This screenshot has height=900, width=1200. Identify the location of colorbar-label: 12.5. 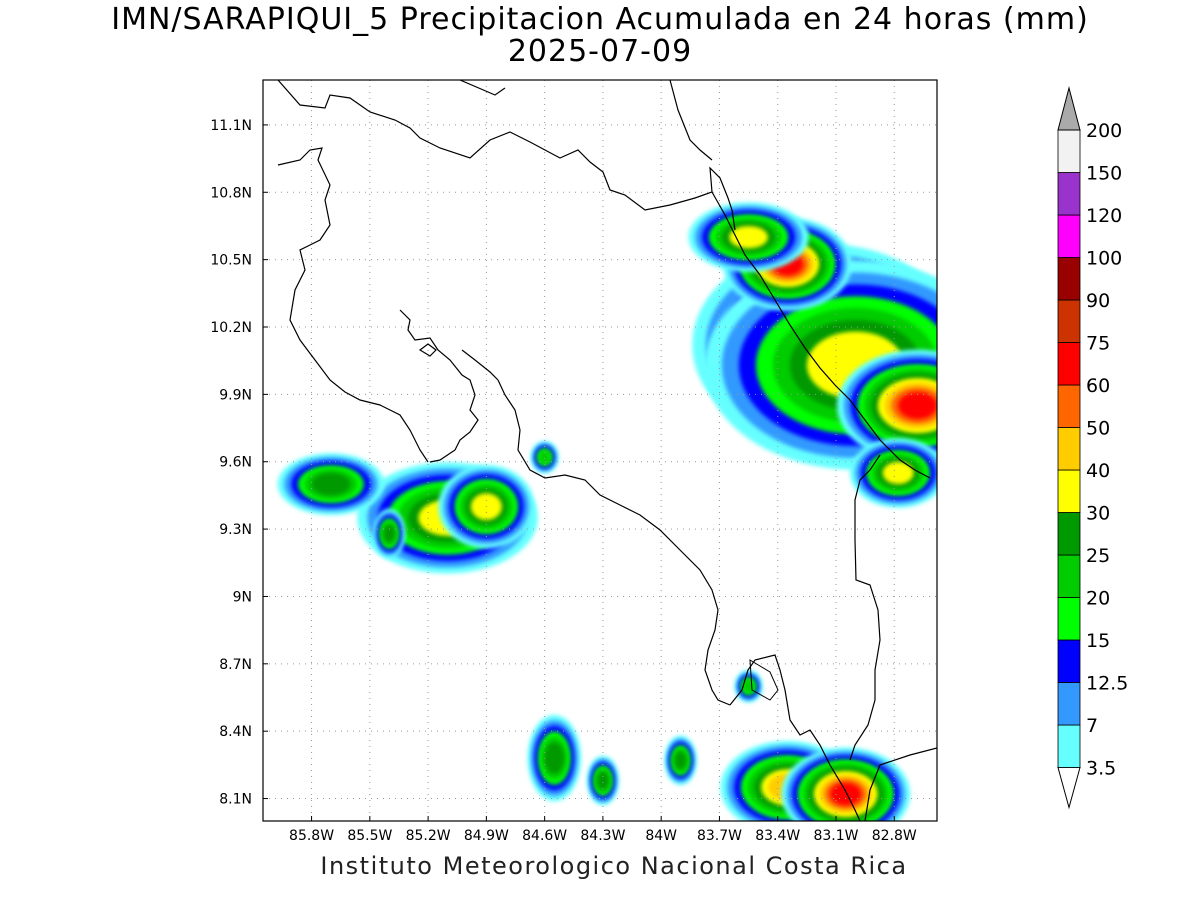
(1107, 684).